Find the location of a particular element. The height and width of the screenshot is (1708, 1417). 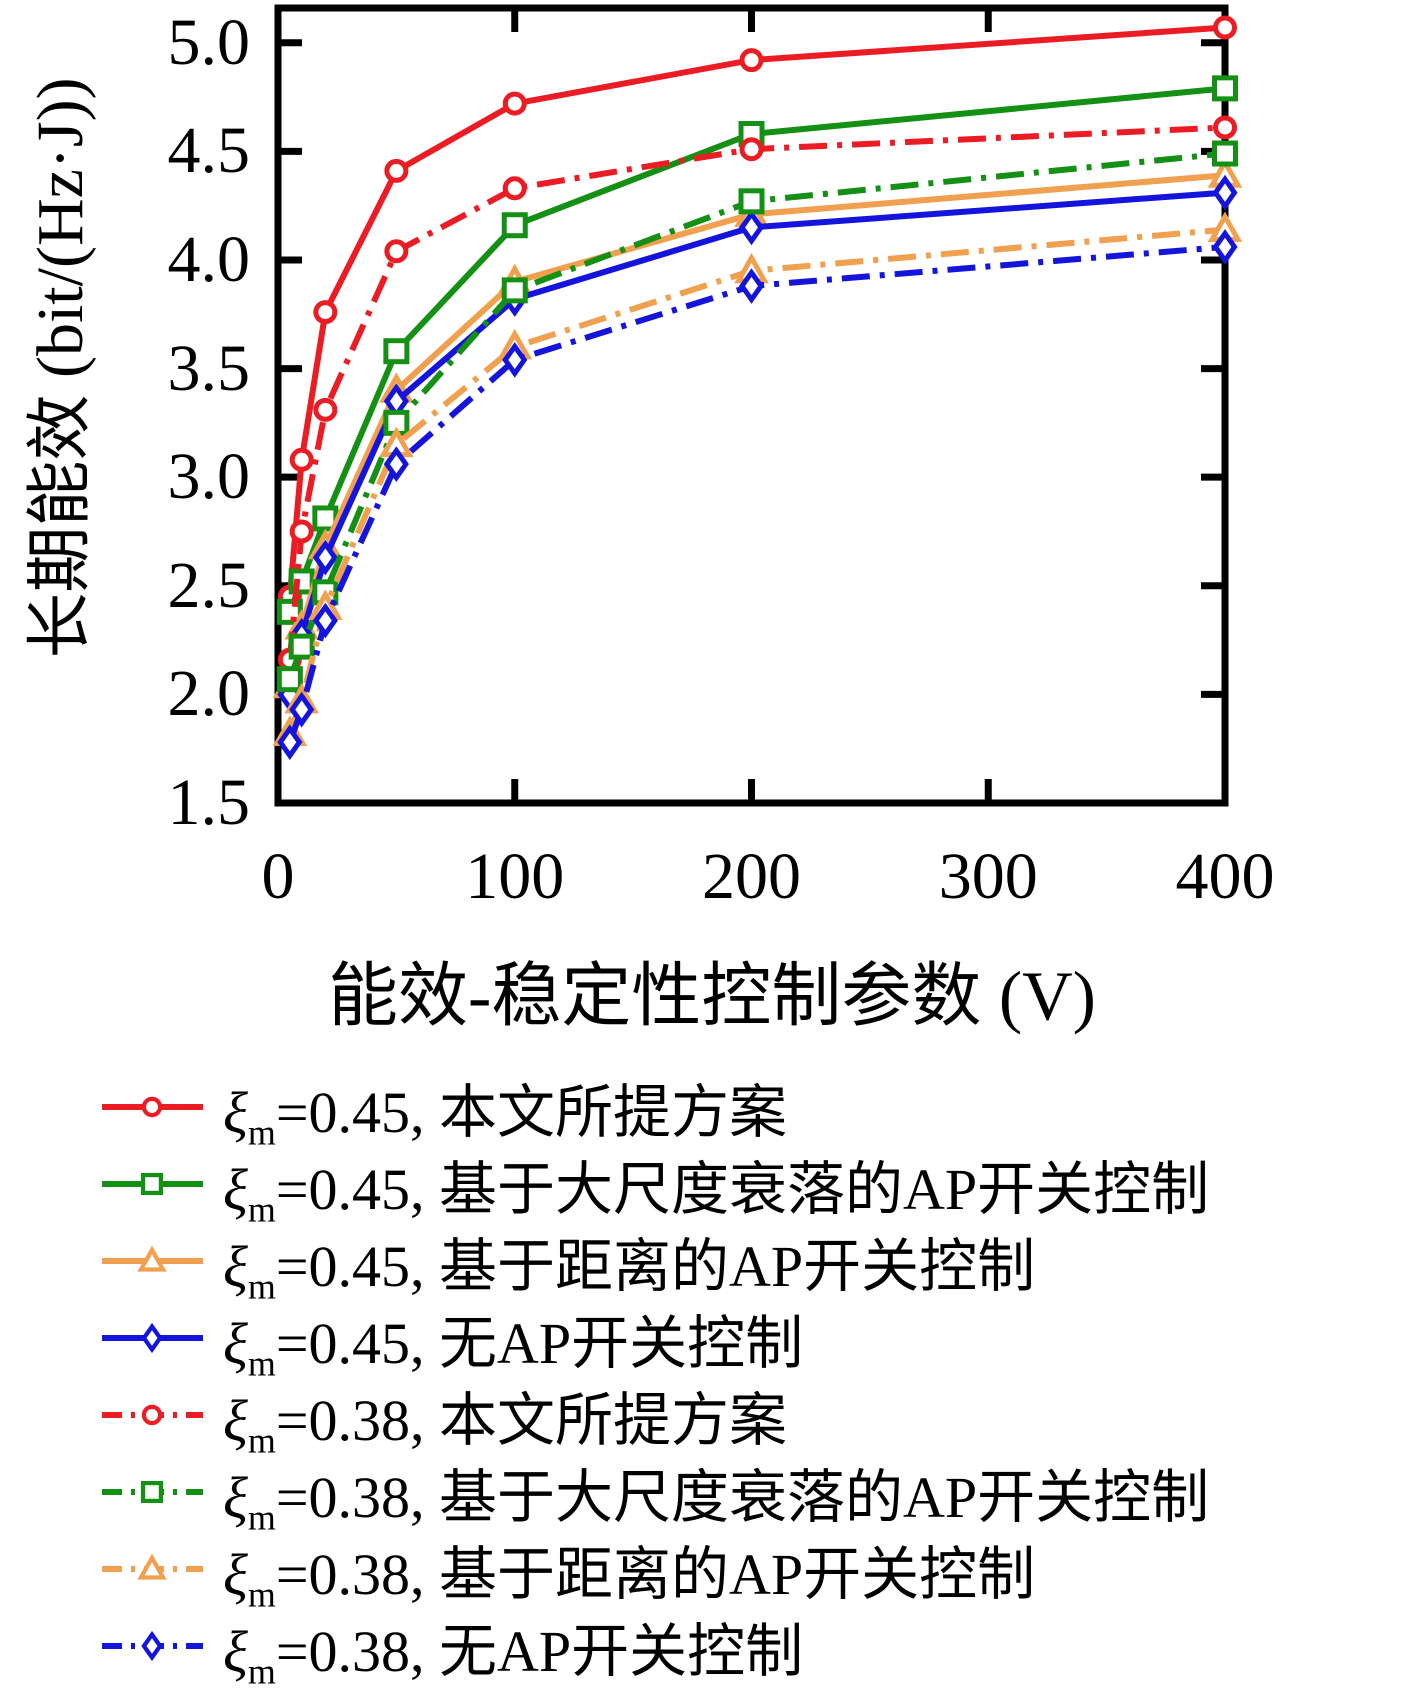

legend-label: ξm=0.38, 基于大尺度衰落的AP开关控制 is located at coordinates (716, 1501).